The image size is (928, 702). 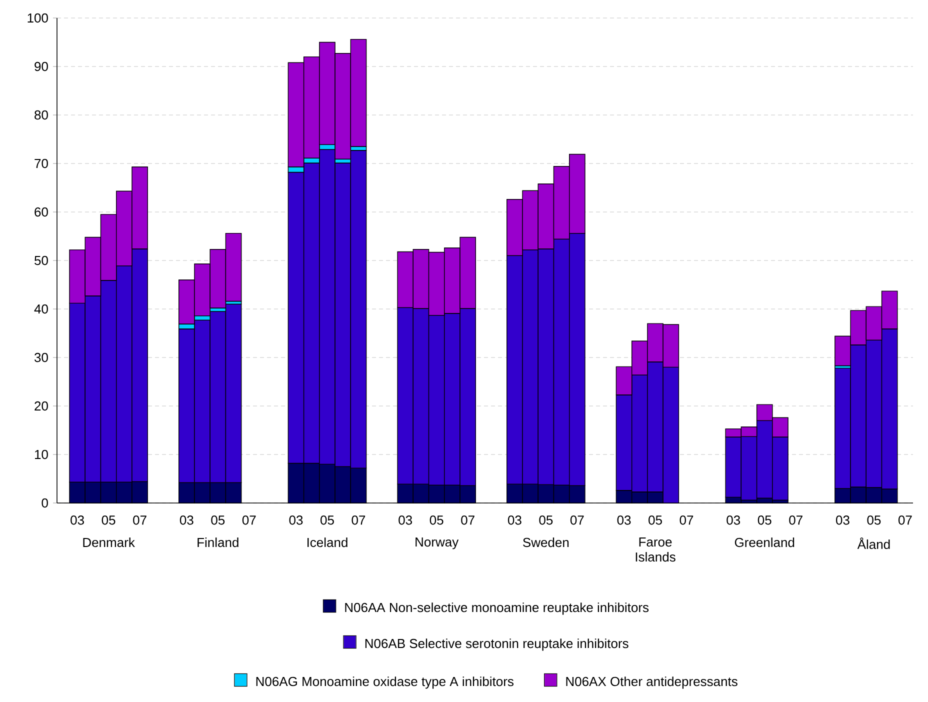 I want to click on y-tick-label: 60, so click(x=41, y=212).